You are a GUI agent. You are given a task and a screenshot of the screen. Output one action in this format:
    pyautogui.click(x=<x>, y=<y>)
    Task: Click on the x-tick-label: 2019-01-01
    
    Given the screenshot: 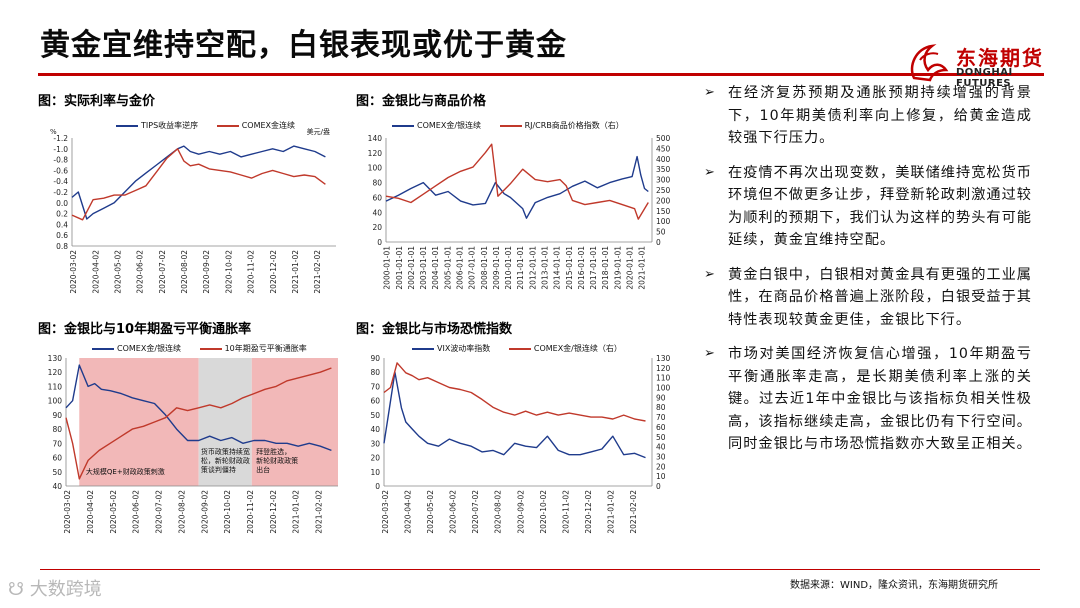 What is the action you would take?
    pyautogui.click(x=617, y=268)
    